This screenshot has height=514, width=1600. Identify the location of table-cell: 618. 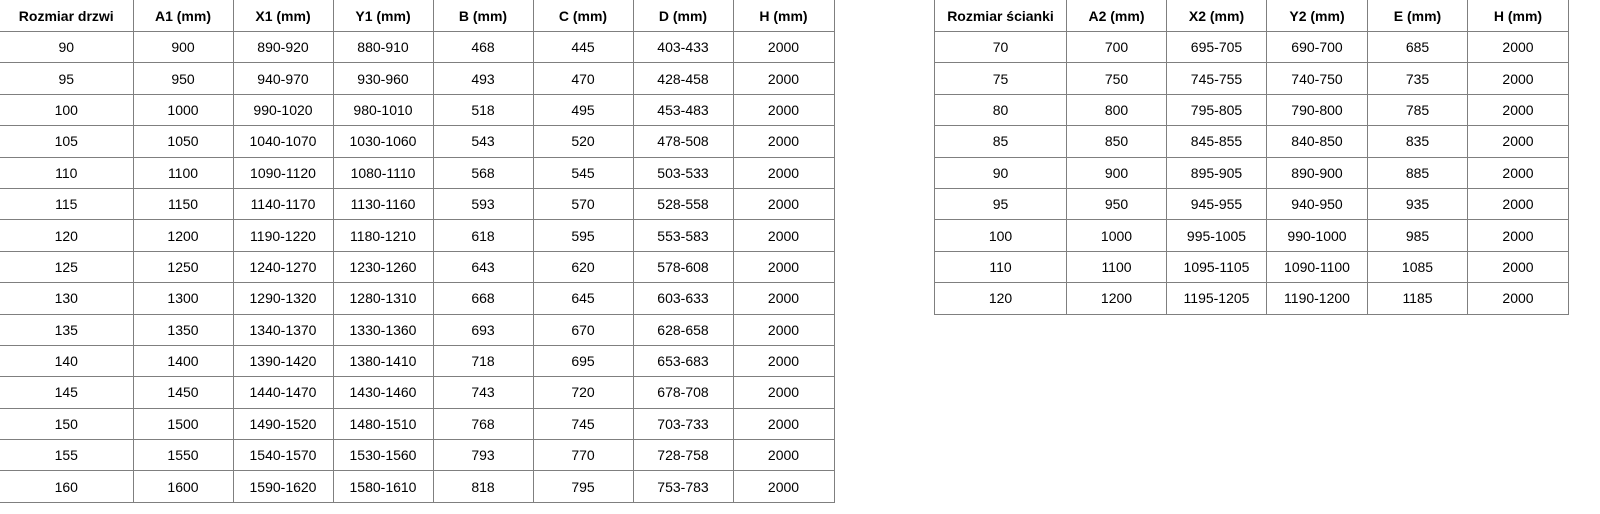
(483, 235).